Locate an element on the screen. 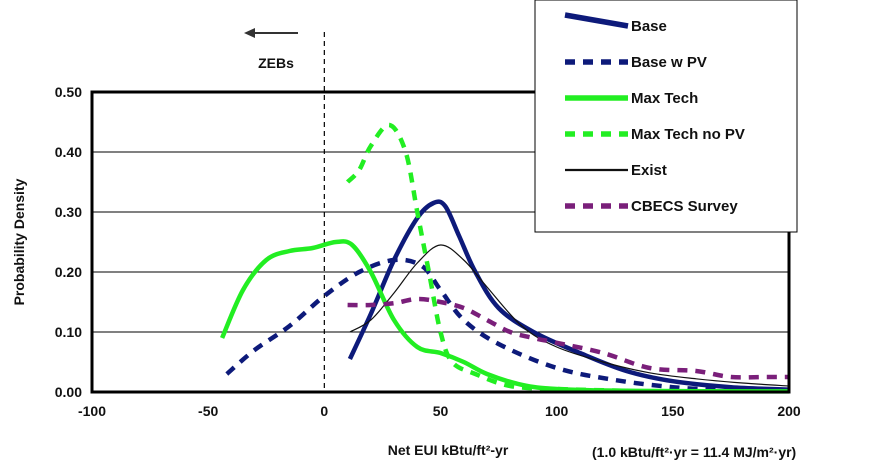 This screenshot has height=467, width=871. y-tick-label: 0.00 is located at coordinates (68, 392).